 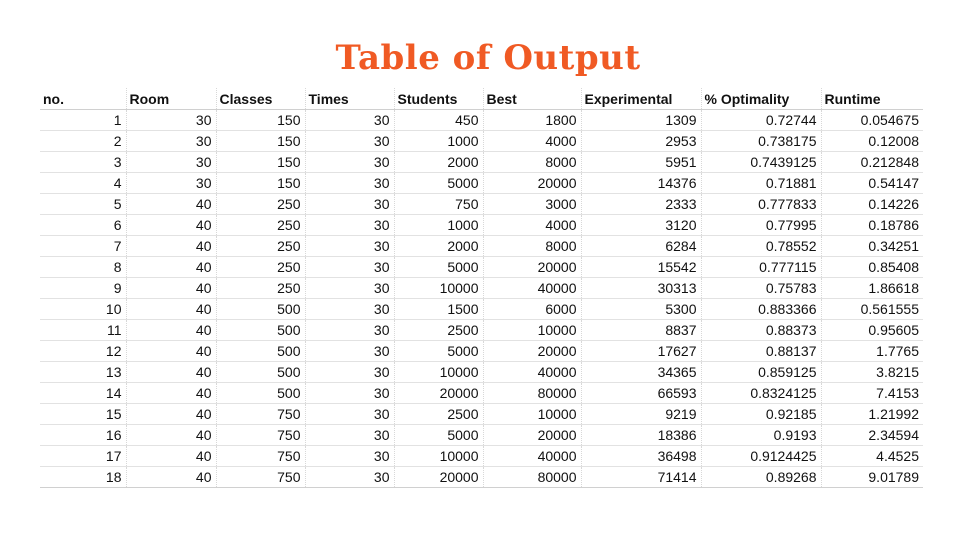 What do you see at coordinates (83, 393) in the screenshot?
I see `cell-no: 14` at bounding box center [83, 393].